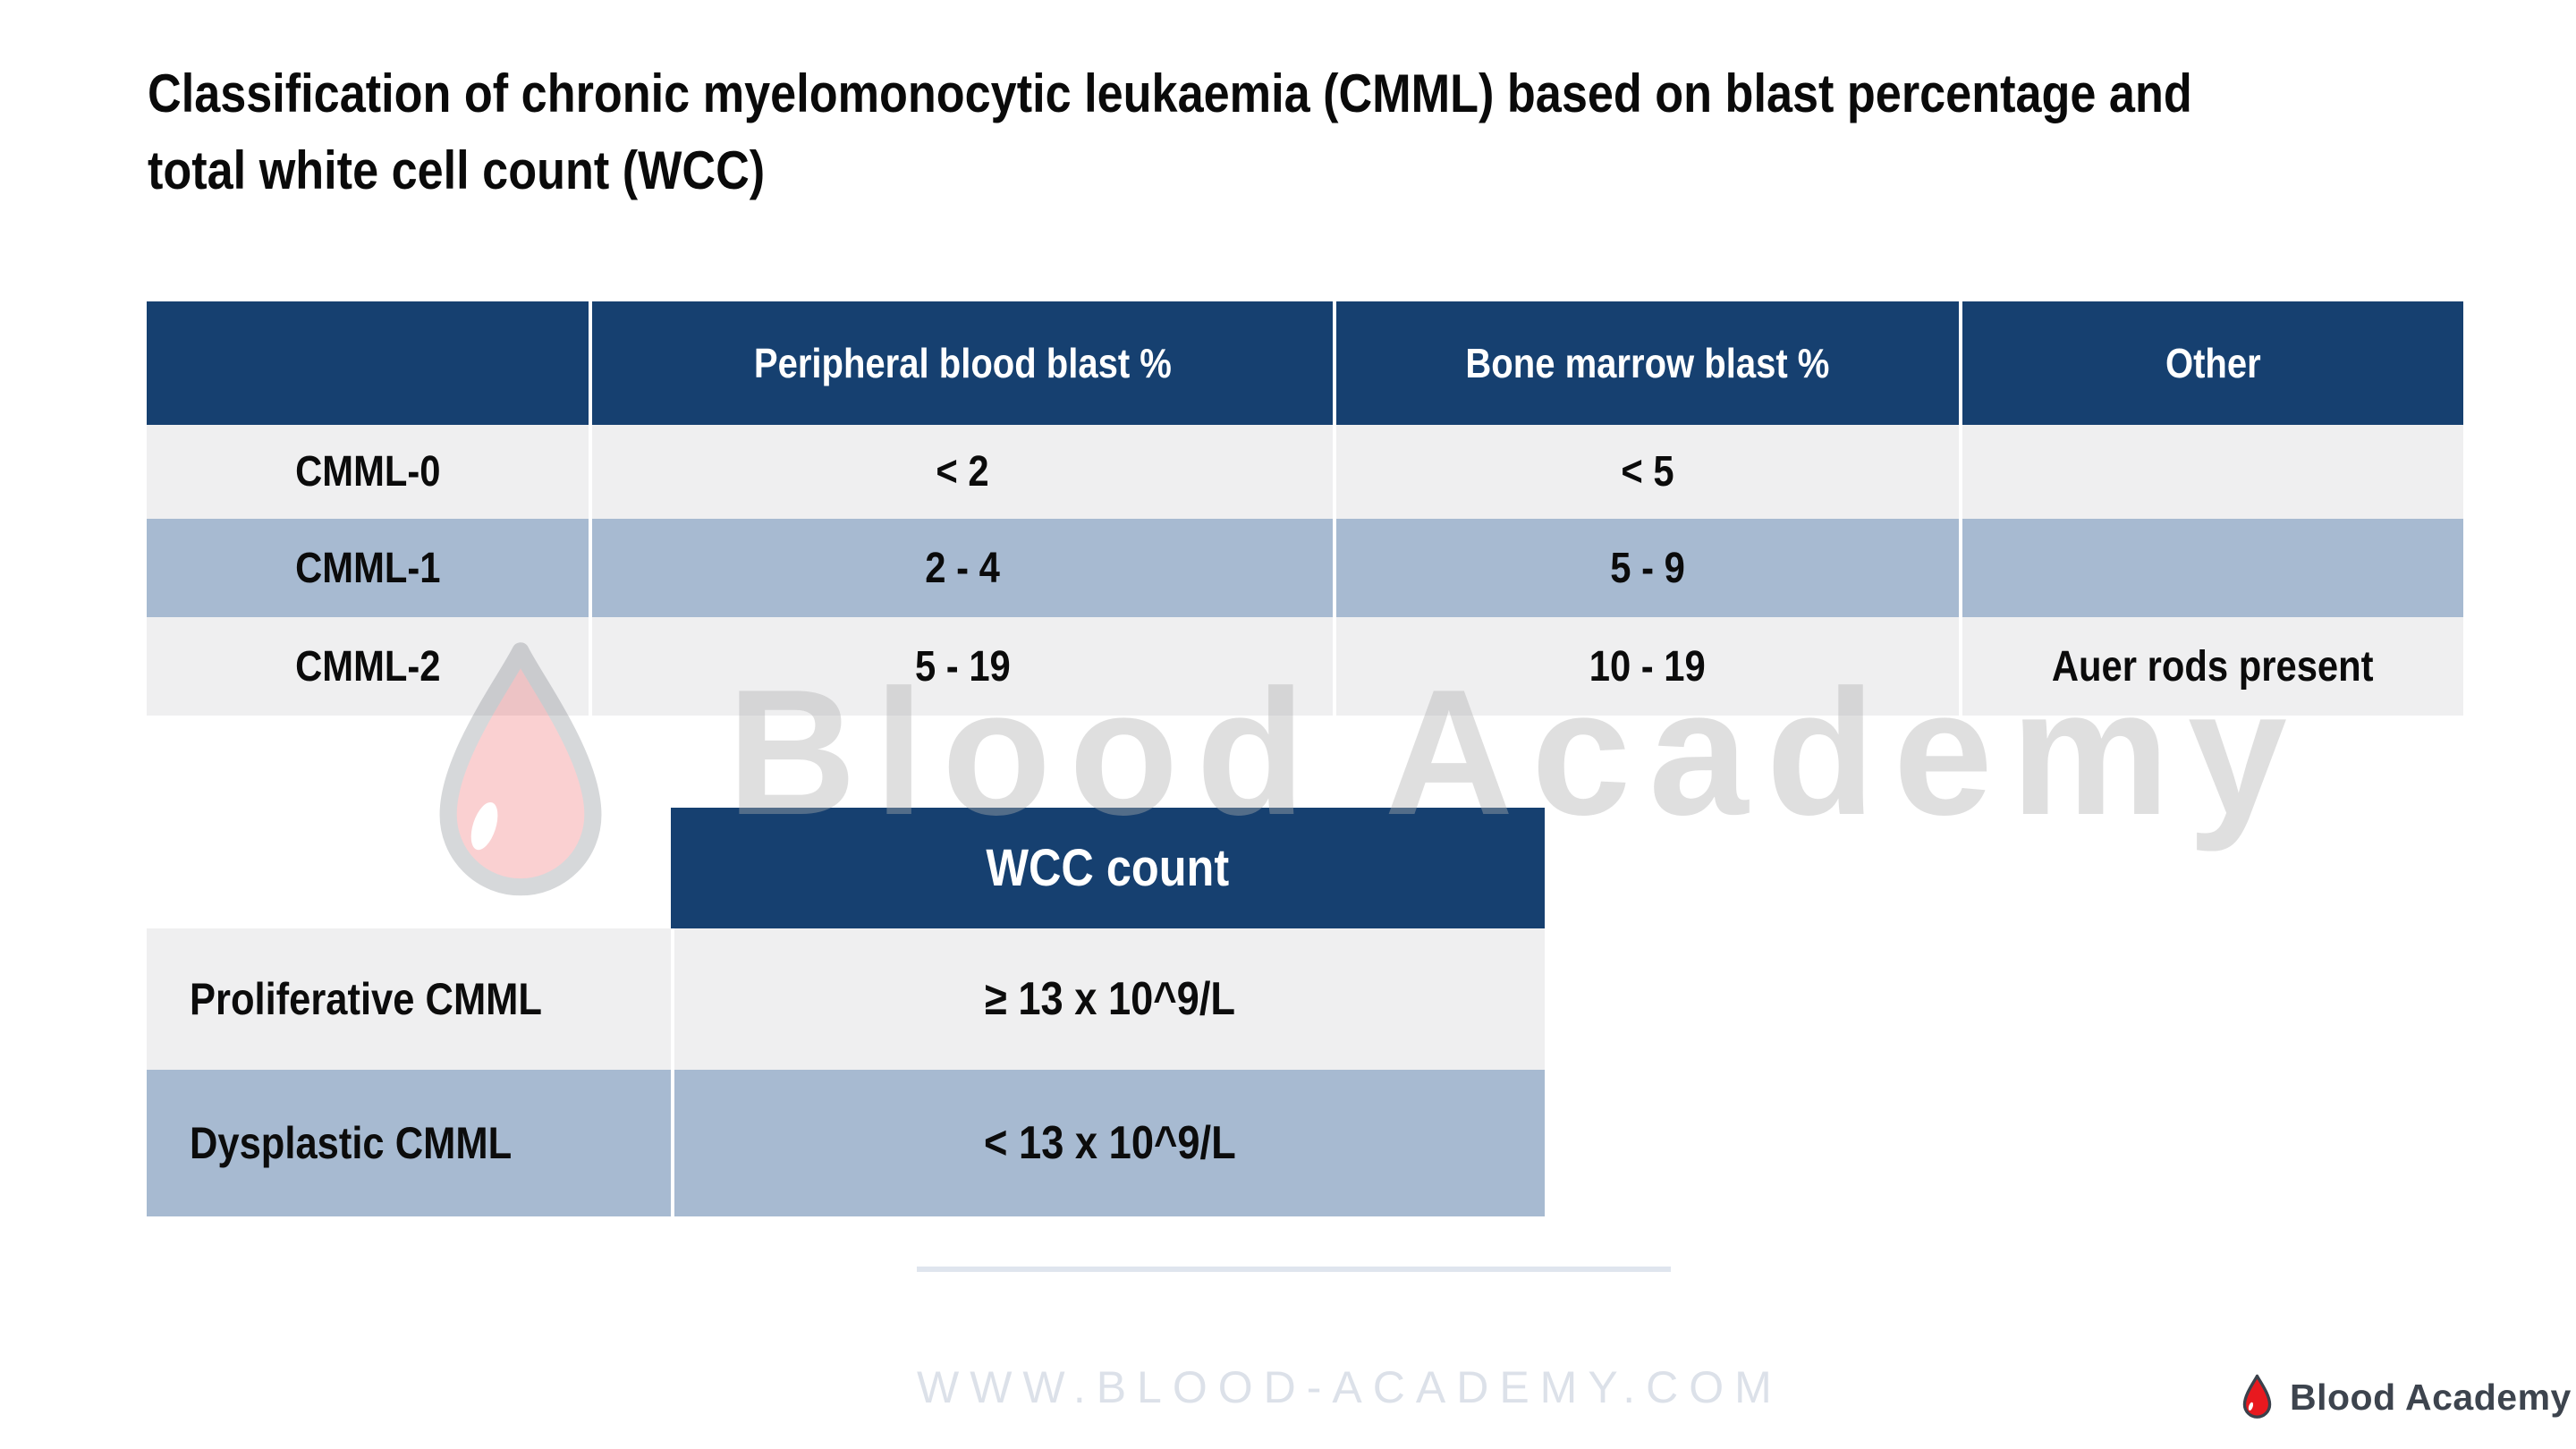 This screenshot has height=1449, width=2576. What do you see at coordinates (1646, 568) in the screenshot?
I see `bone-marrow-value: 5 - 9` at bounding box center [1646, 568].